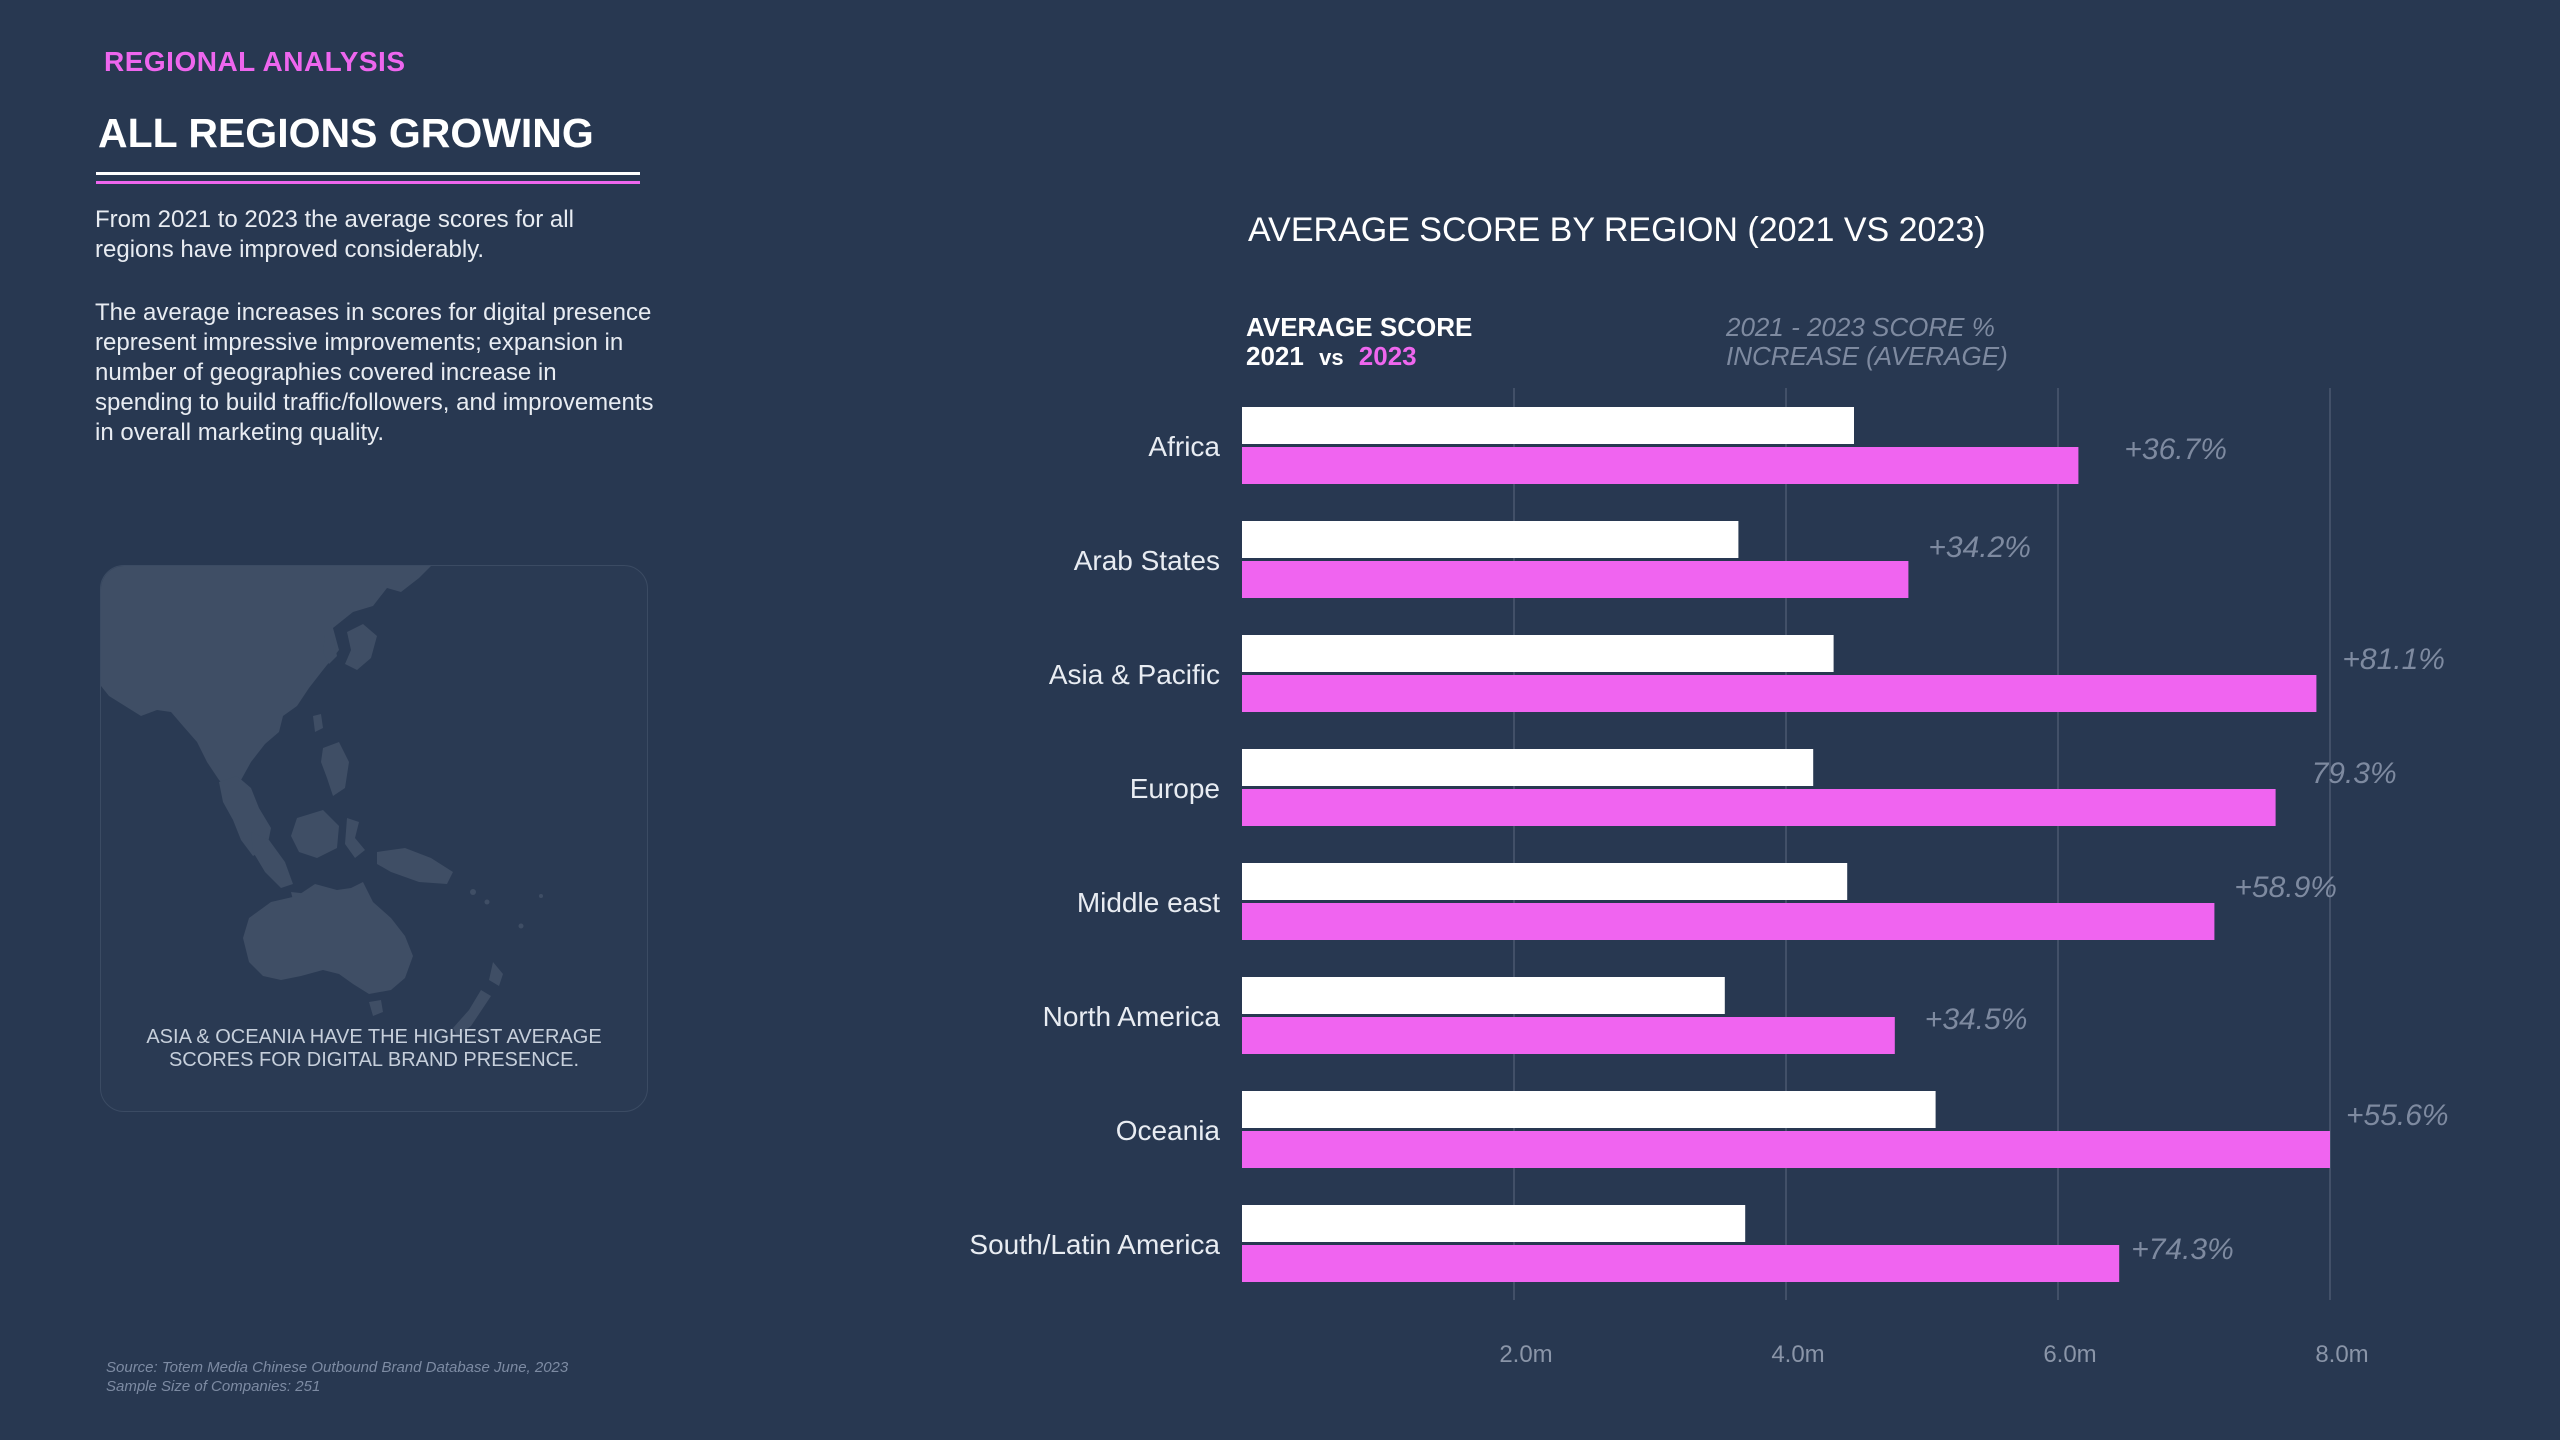 Image resolution: width=2560 pixels, height=1440 pixels. I want to click on legend-year-2023: 2023, so click(1388, 356).